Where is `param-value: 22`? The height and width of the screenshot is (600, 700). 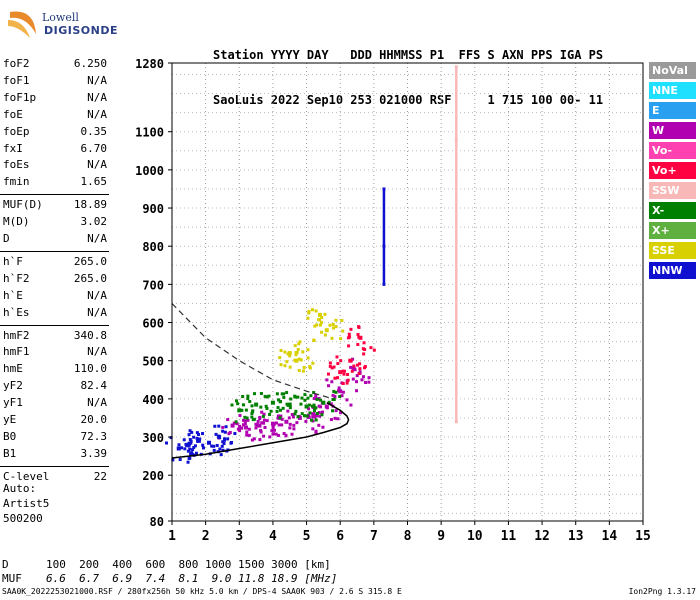
param-value: 22 is located at coordinates (100, 476).